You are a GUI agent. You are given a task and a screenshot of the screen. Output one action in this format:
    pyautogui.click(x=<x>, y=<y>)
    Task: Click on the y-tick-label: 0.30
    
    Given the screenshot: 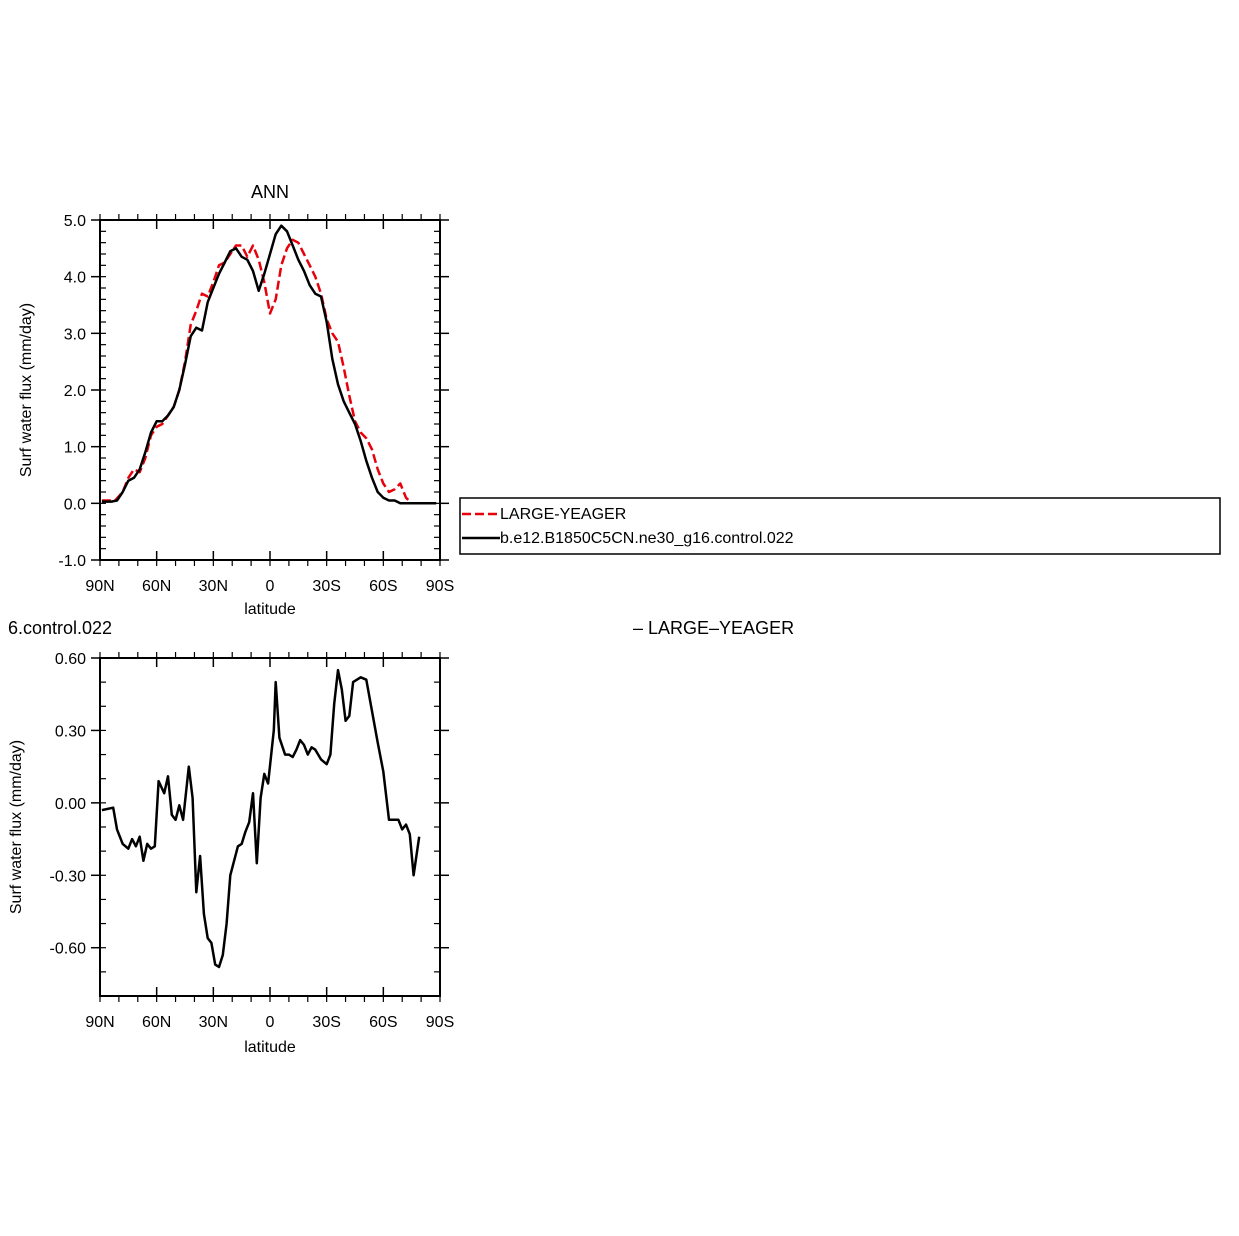 What is the action you would take?
    pyautogui.click(x=70, y=731)
    